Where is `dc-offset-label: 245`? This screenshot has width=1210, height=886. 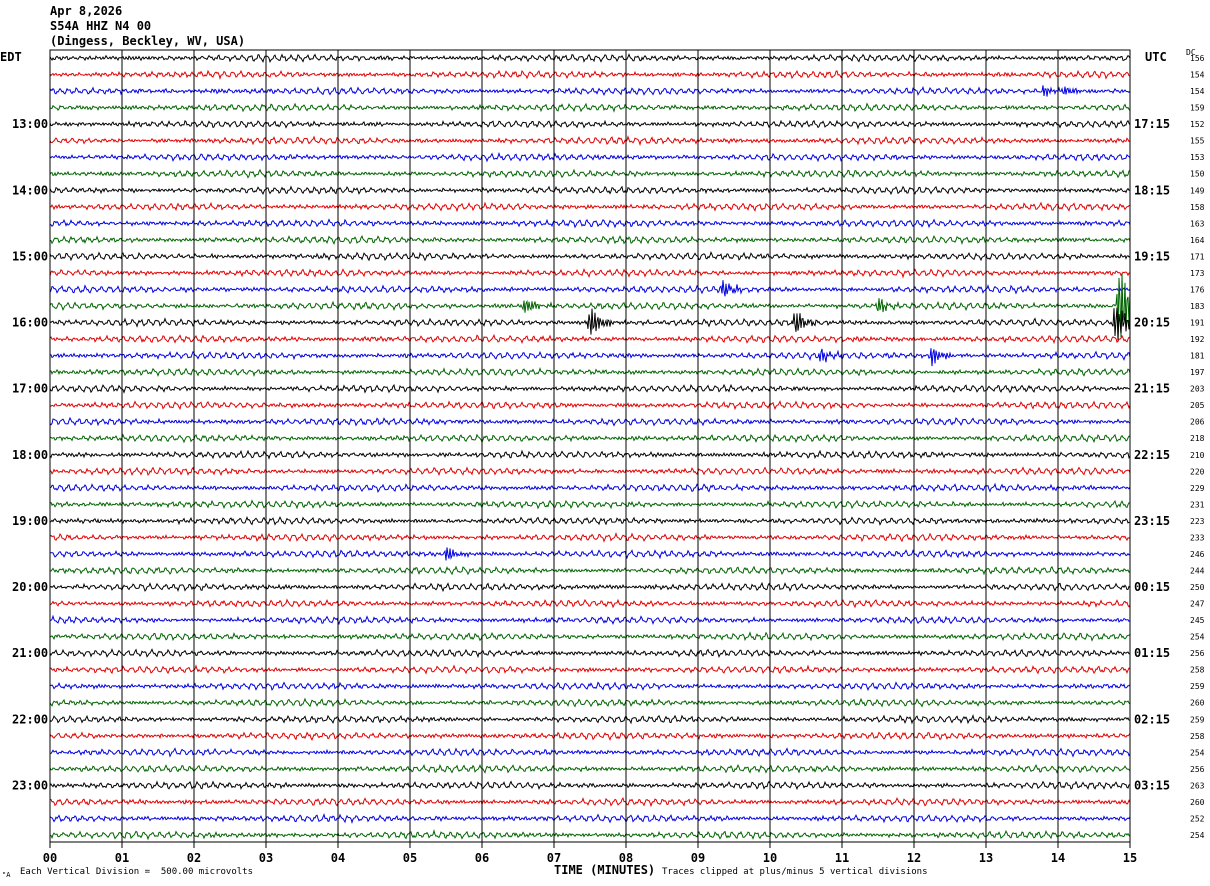 dc-offset-label: 245 is located at coordinates (1197, 620).